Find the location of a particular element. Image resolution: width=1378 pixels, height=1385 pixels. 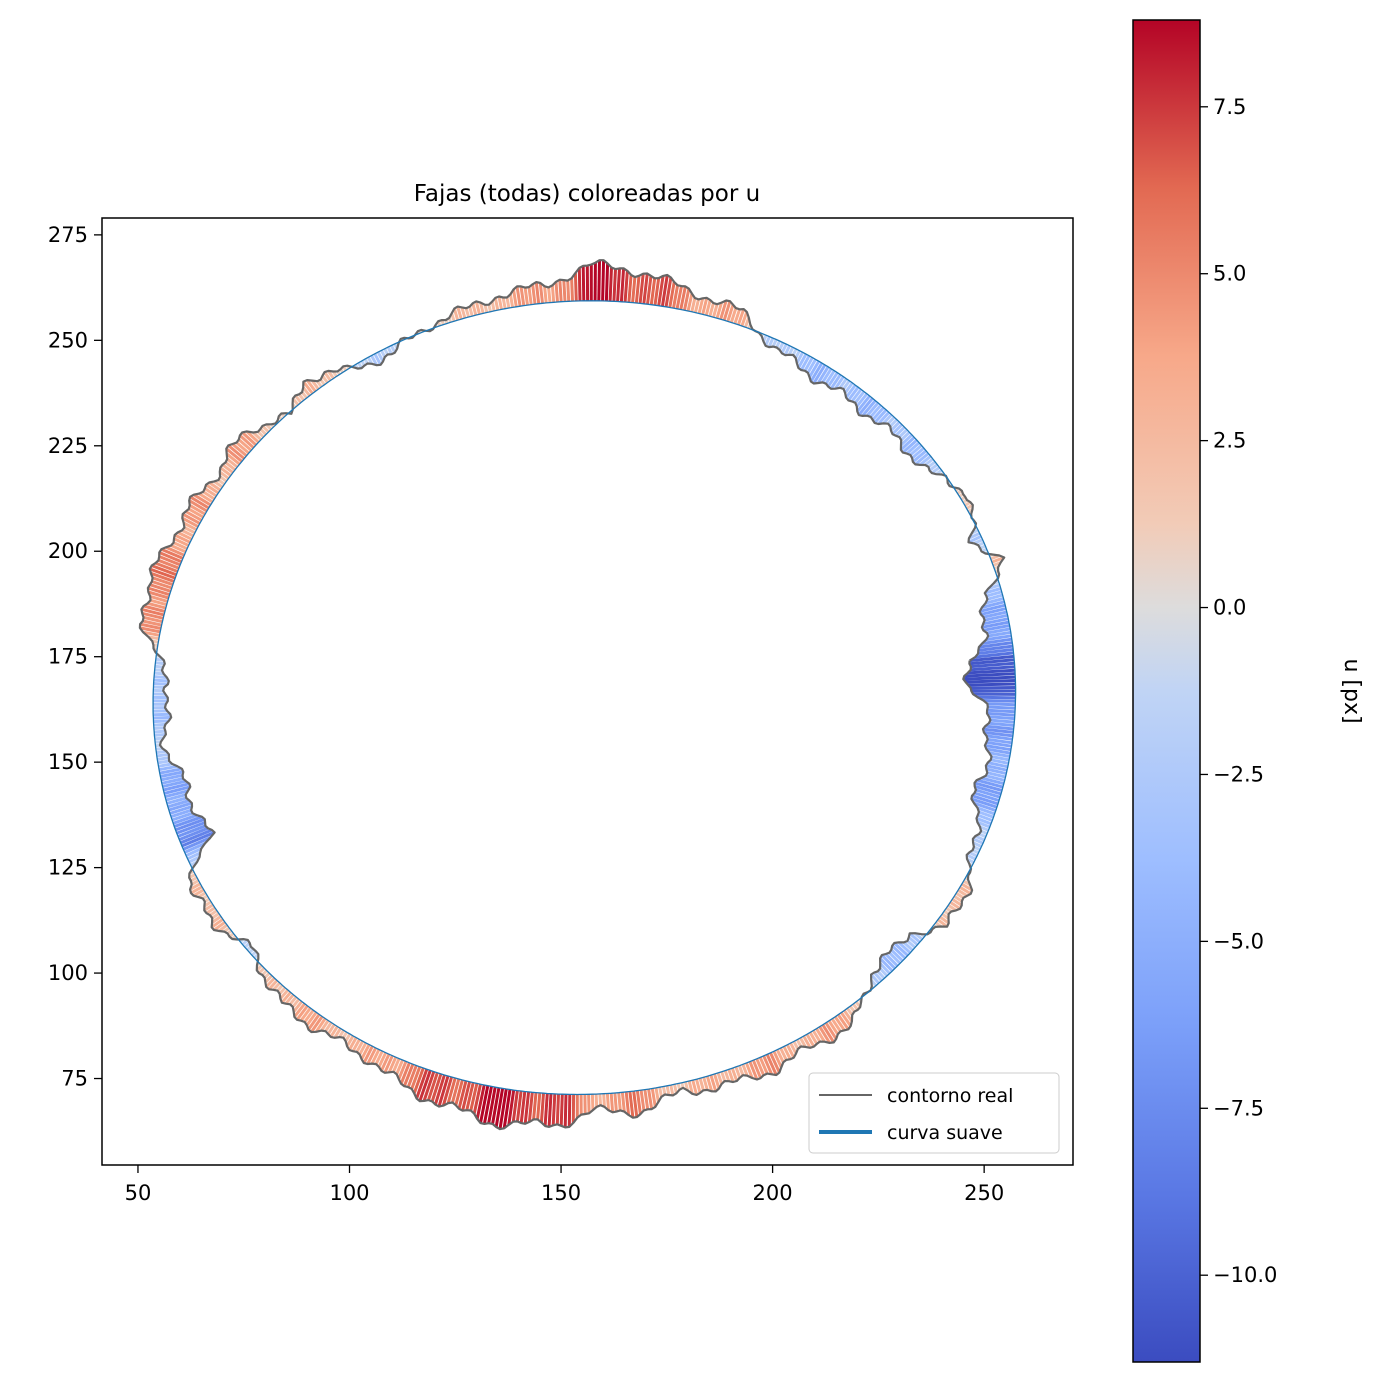

x-tick-label: 100 is located at coordinates (349, 1193).